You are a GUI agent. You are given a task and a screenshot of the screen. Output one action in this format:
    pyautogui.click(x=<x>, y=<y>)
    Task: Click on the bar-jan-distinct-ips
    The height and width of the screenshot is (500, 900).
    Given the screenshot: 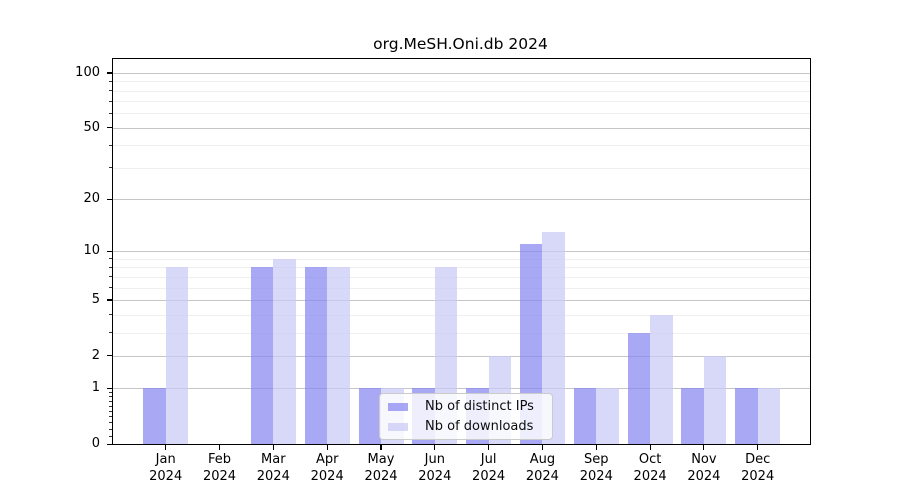 What is the action you would take?
    pyautogui.click(x=154, y=416)
    